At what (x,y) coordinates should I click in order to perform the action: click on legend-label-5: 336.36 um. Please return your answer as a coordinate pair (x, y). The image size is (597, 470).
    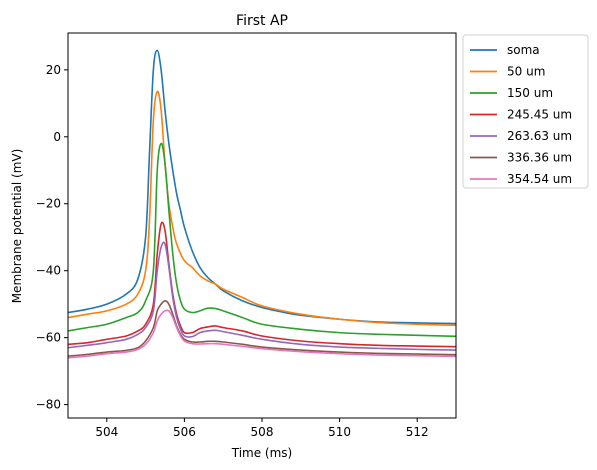
    Looking at the image, I should click on (539, 158).